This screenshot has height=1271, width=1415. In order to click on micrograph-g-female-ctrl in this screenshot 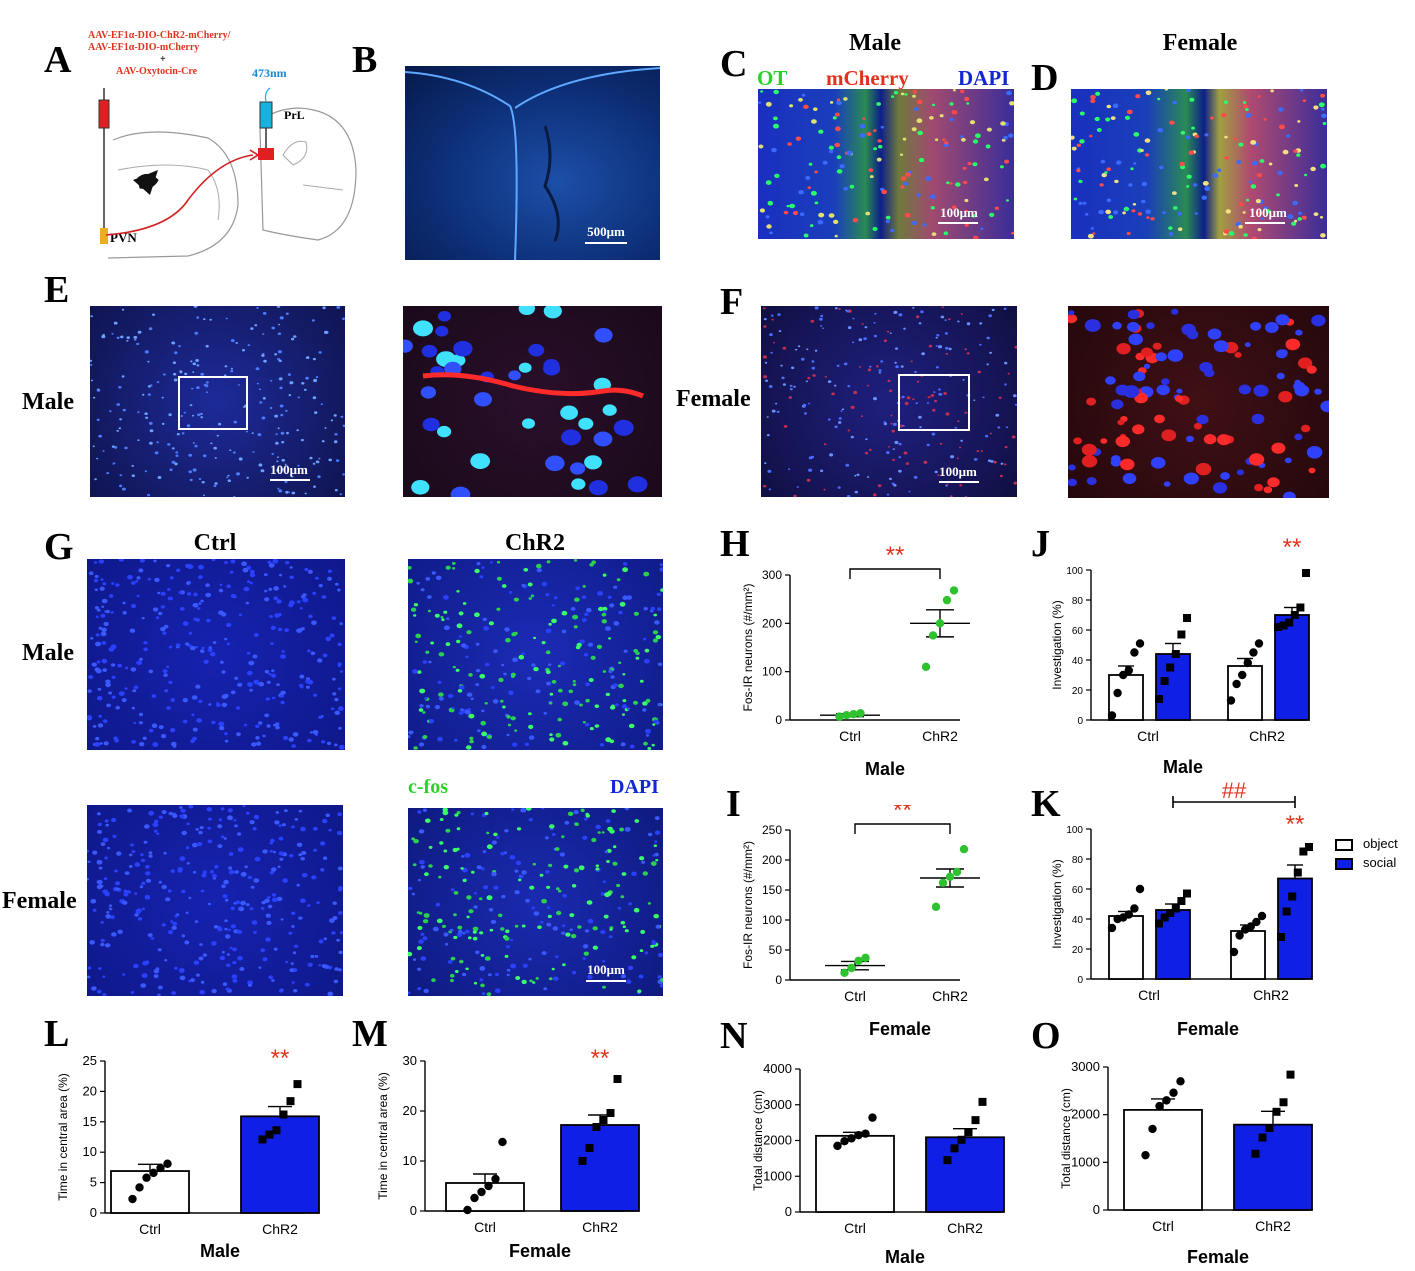, I will do `click(215, 900)`.